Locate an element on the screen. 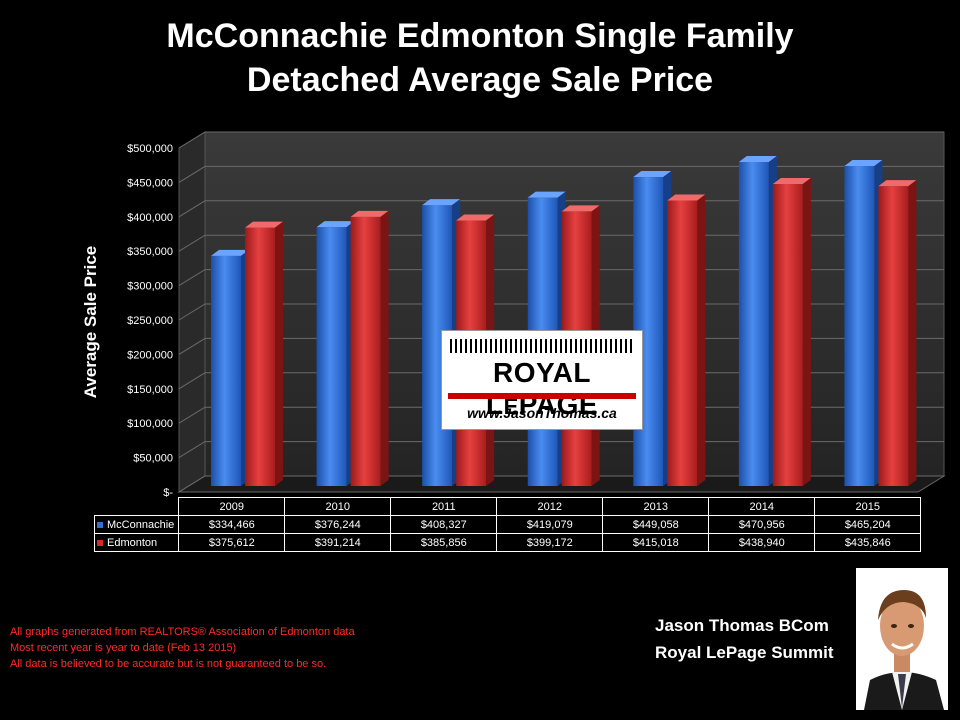 This screenshot has height=720, width=960. table-year-header: 2012 is located at coordinates (550, 506).